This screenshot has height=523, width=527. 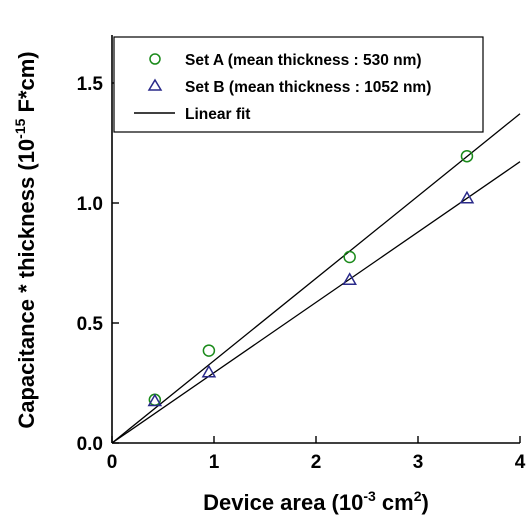 I want to click on x-tick-label: 1, so click(x=214, y=462).